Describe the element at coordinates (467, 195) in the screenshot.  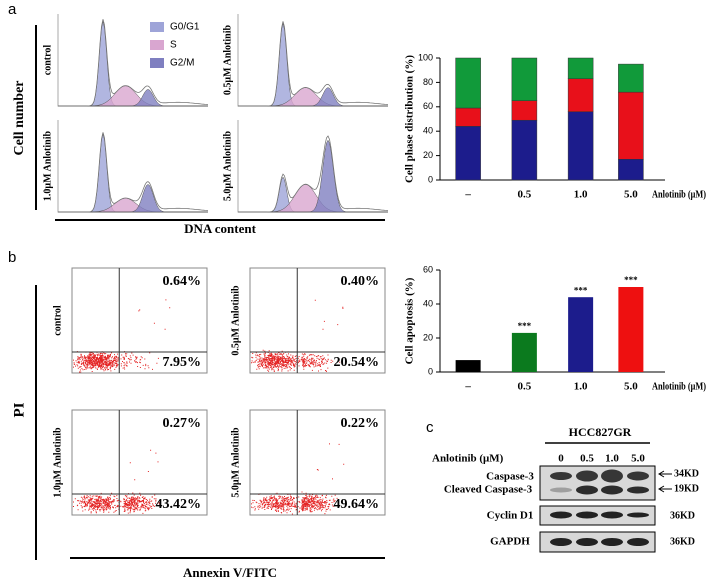
I see `x-tick-label: –` at that location.